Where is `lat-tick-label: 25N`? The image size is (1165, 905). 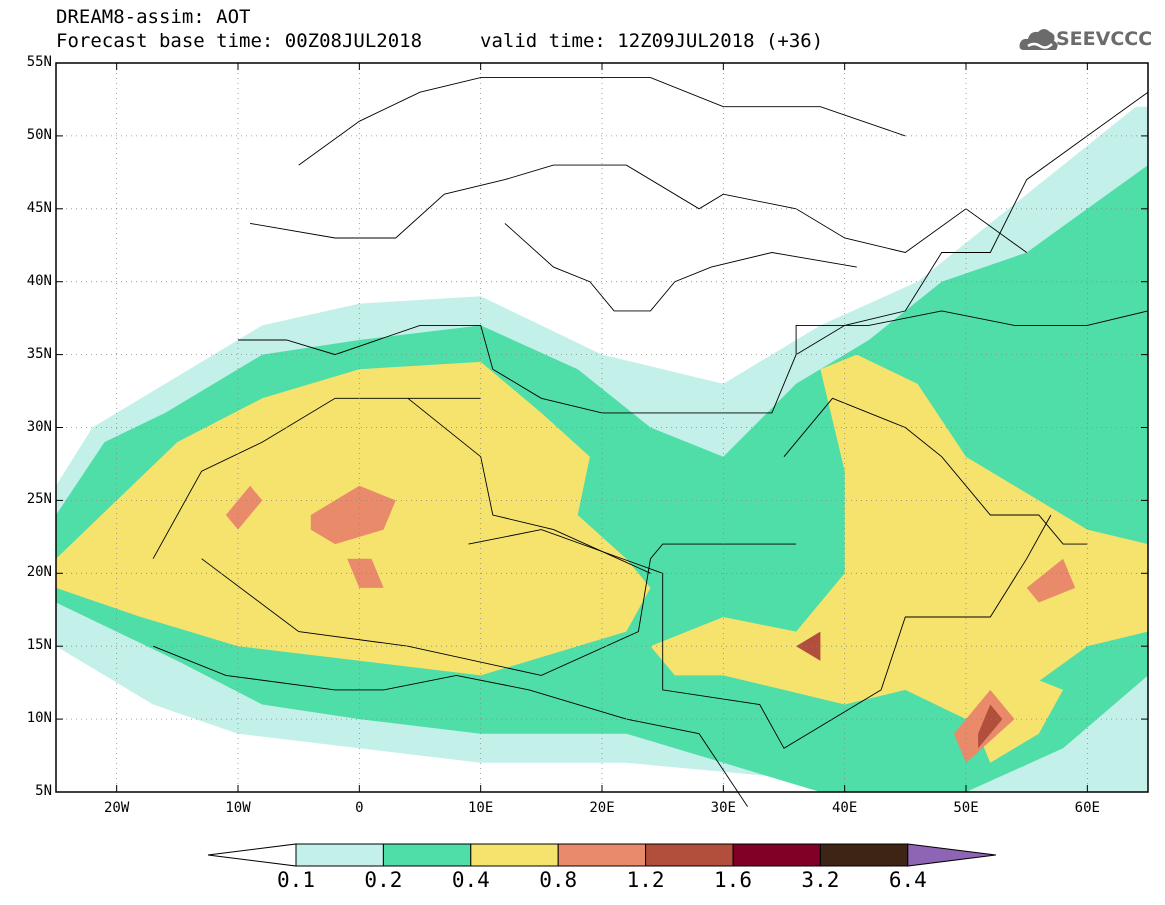
lat-tick-label: 25N is located at coordinates (39, 499).